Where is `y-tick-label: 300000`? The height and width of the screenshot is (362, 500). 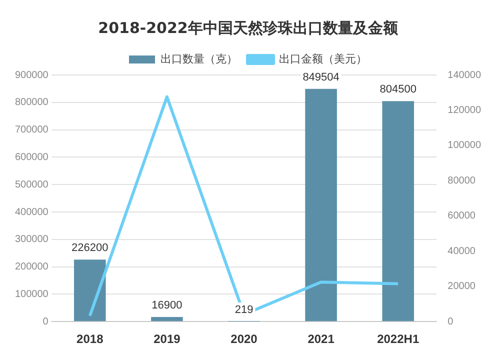
y-tick-label: 300000 is located at coordinates (31, 240).